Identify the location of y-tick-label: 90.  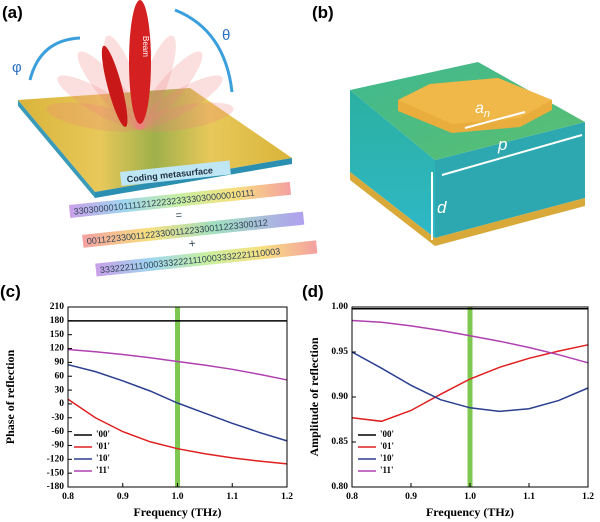
(60, 363).